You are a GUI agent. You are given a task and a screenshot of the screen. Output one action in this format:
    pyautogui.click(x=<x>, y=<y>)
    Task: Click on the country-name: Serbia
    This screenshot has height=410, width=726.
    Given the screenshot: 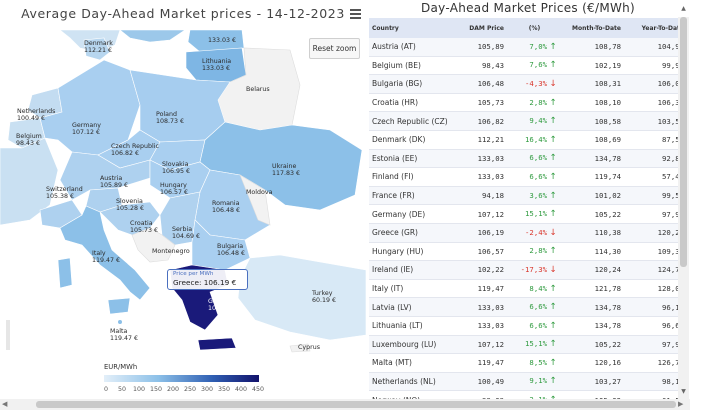 What is the action you would take?
    pyautogui.click(x=182, y=229)
    